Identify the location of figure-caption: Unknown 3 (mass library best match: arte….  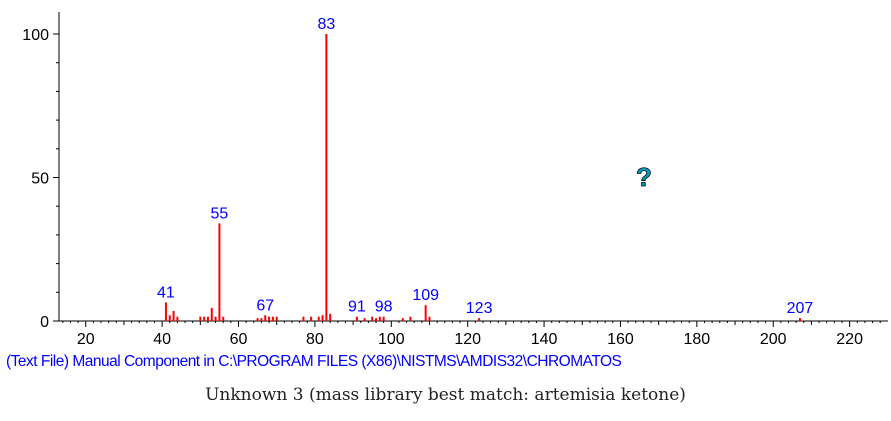
(445, 395).